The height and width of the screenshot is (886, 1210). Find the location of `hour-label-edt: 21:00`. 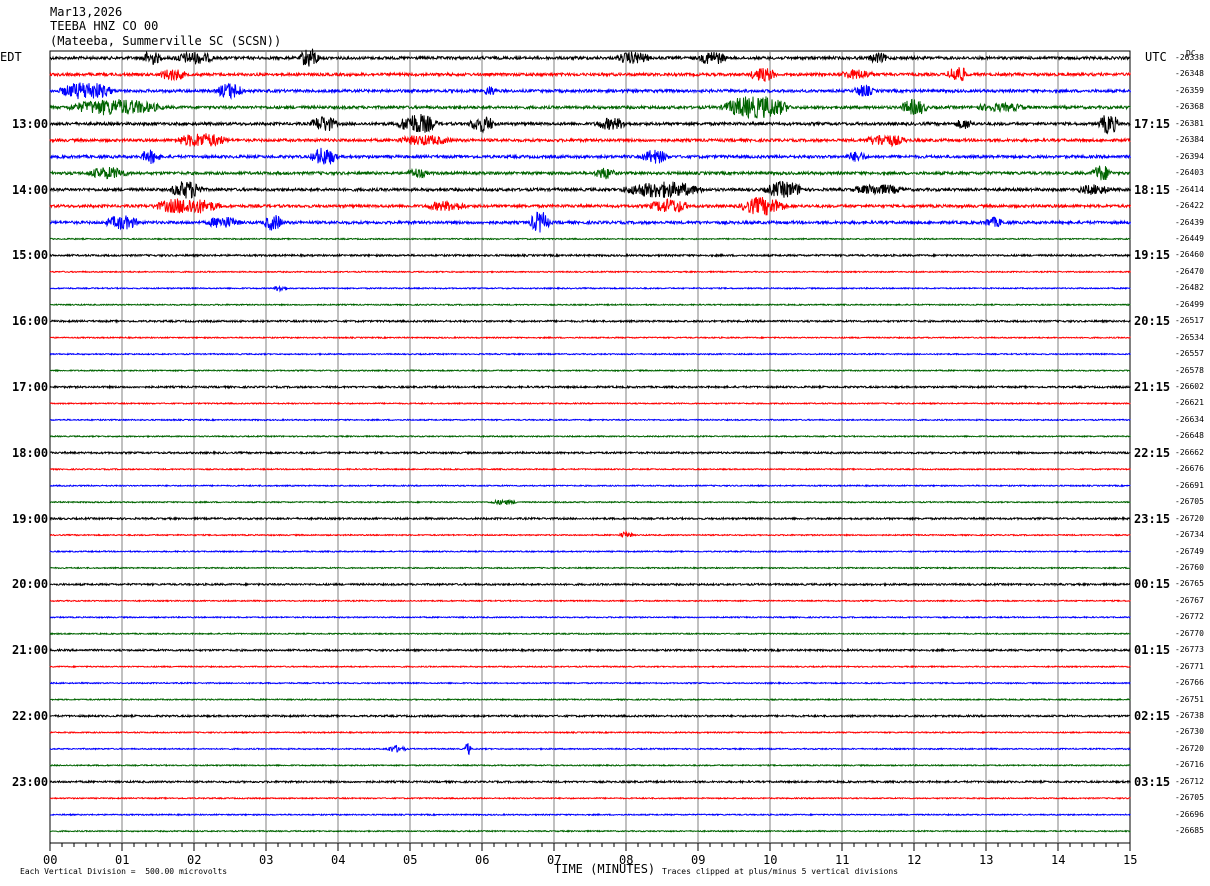

hour-label-edt: 21:00 is located at coordinates (30, 650).